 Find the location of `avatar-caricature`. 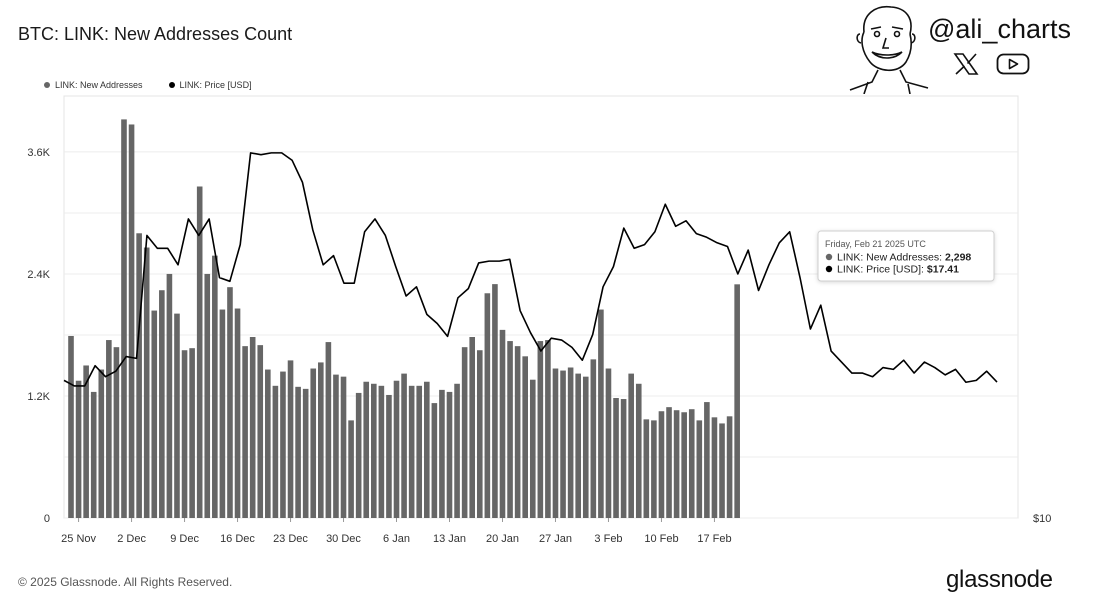

avatar-caricature is located at coordinates (886, 50).